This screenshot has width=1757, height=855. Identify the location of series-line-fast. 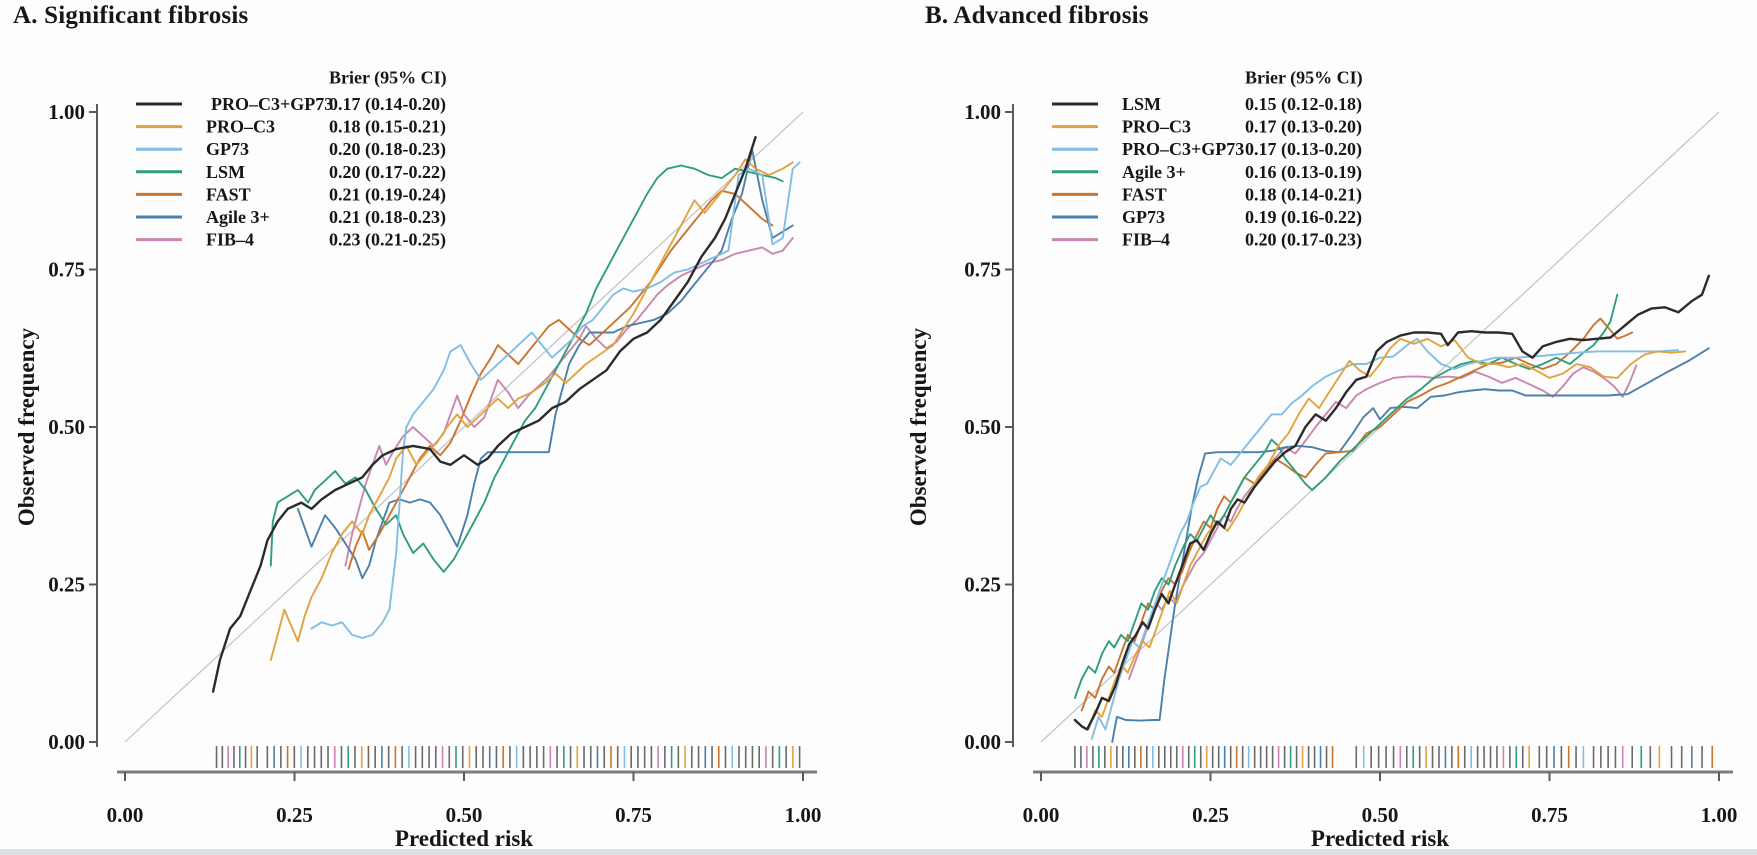
(560, 379).